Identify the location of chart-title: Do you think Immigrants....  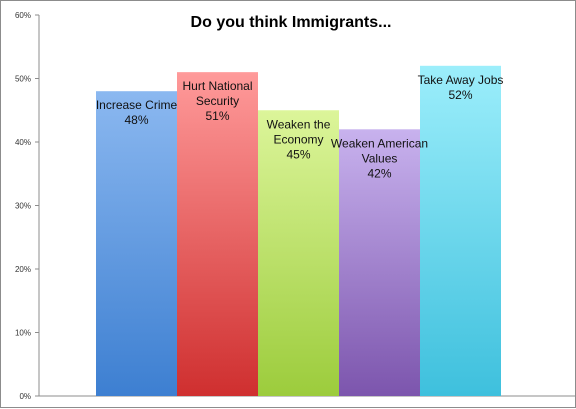
(291, 22).